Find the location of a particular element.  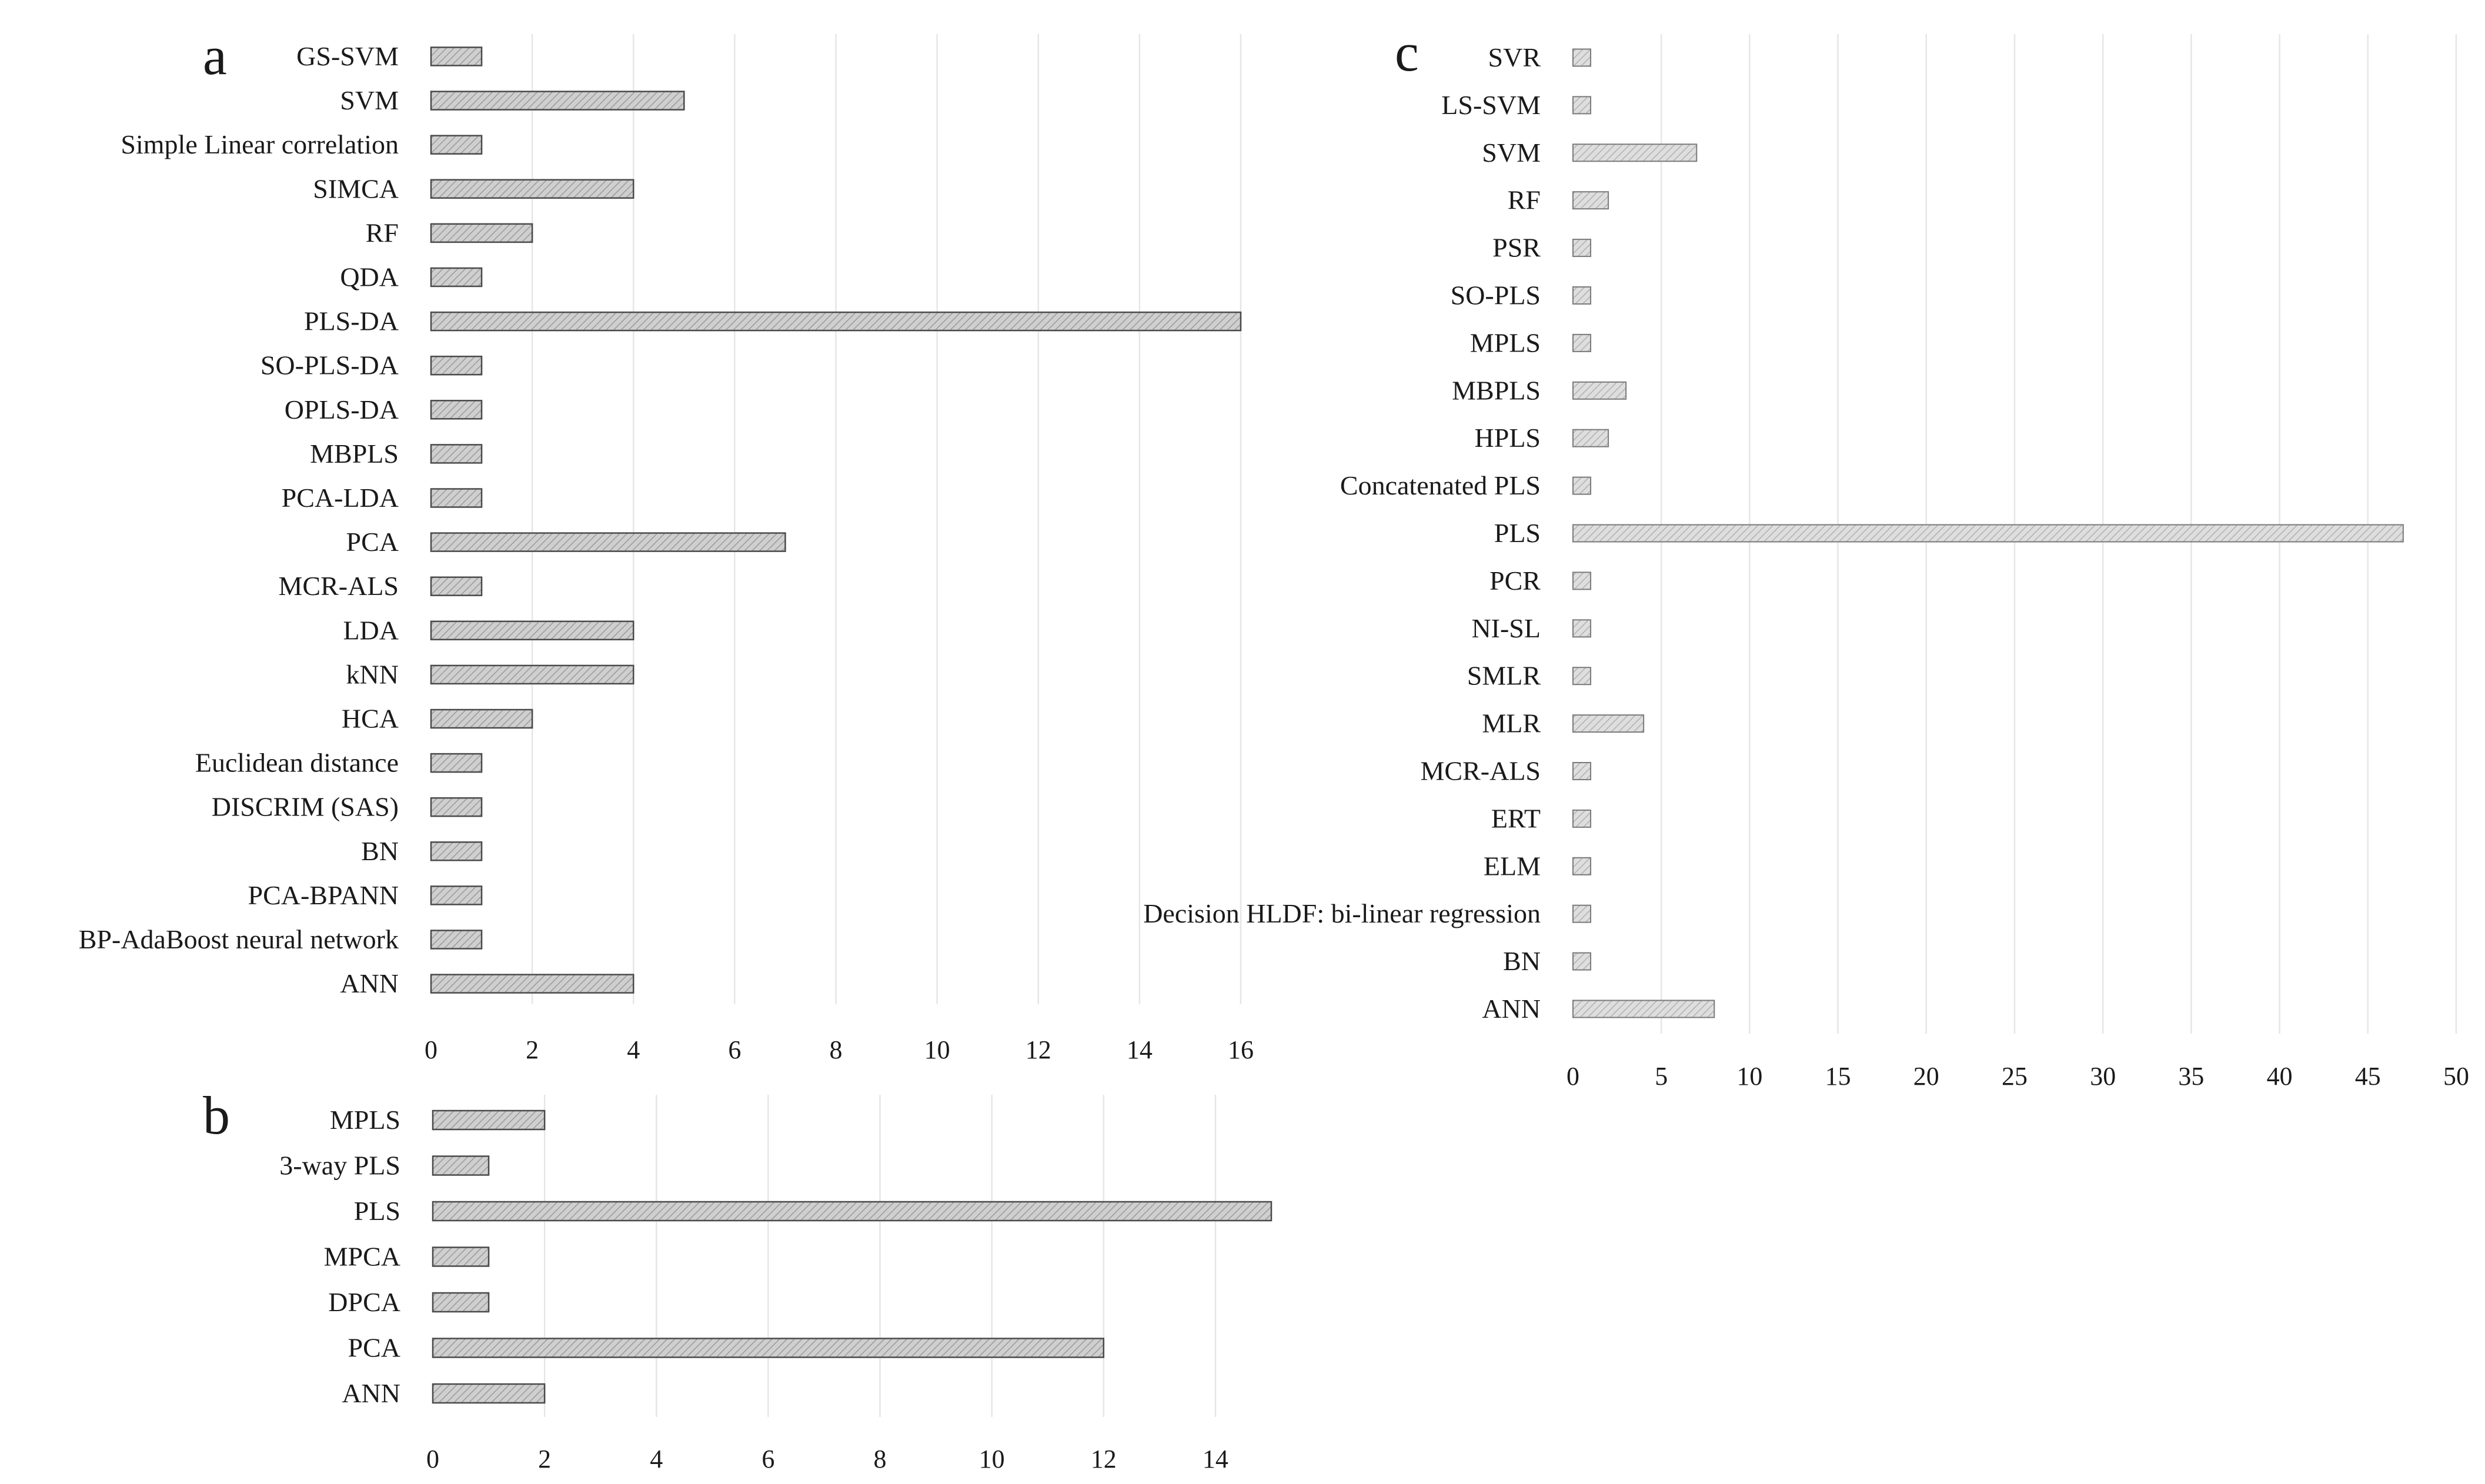

category-label-c-11: PCR is located at coordinates (1515, 581).